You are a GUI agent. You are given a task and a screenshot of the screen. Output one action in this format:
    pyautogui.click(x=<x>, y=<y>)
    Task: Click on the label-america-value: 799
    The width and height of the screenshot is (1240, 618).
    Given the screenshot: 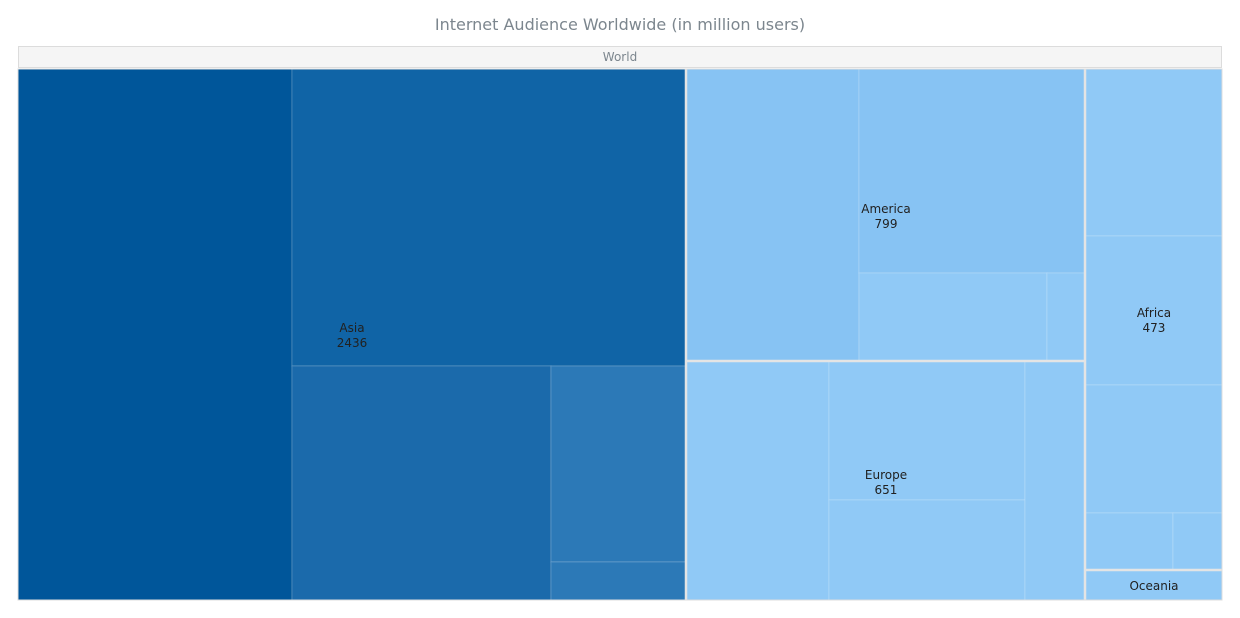 What is the action you would take?
    pyautogui.click(x=886, y=224)
    